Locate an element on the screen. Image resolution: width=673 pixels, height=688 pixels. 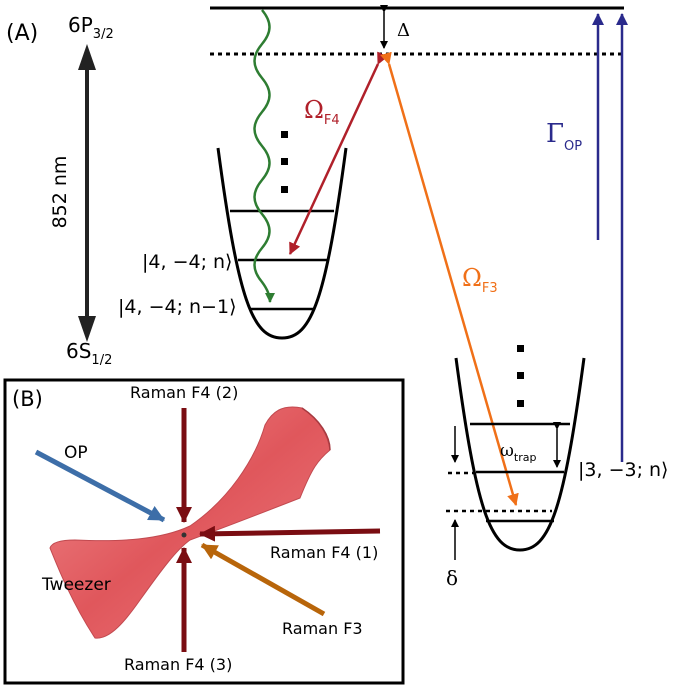
upper-state-label: 6P3/2 is located at coordinates (91, 27).